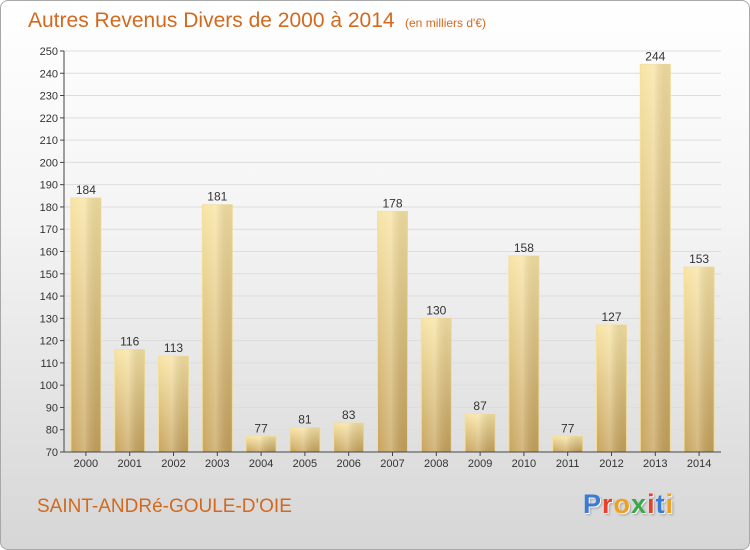 The image size is (750, 550). I want to click on y-tick-label: 200, so click(49, 163).